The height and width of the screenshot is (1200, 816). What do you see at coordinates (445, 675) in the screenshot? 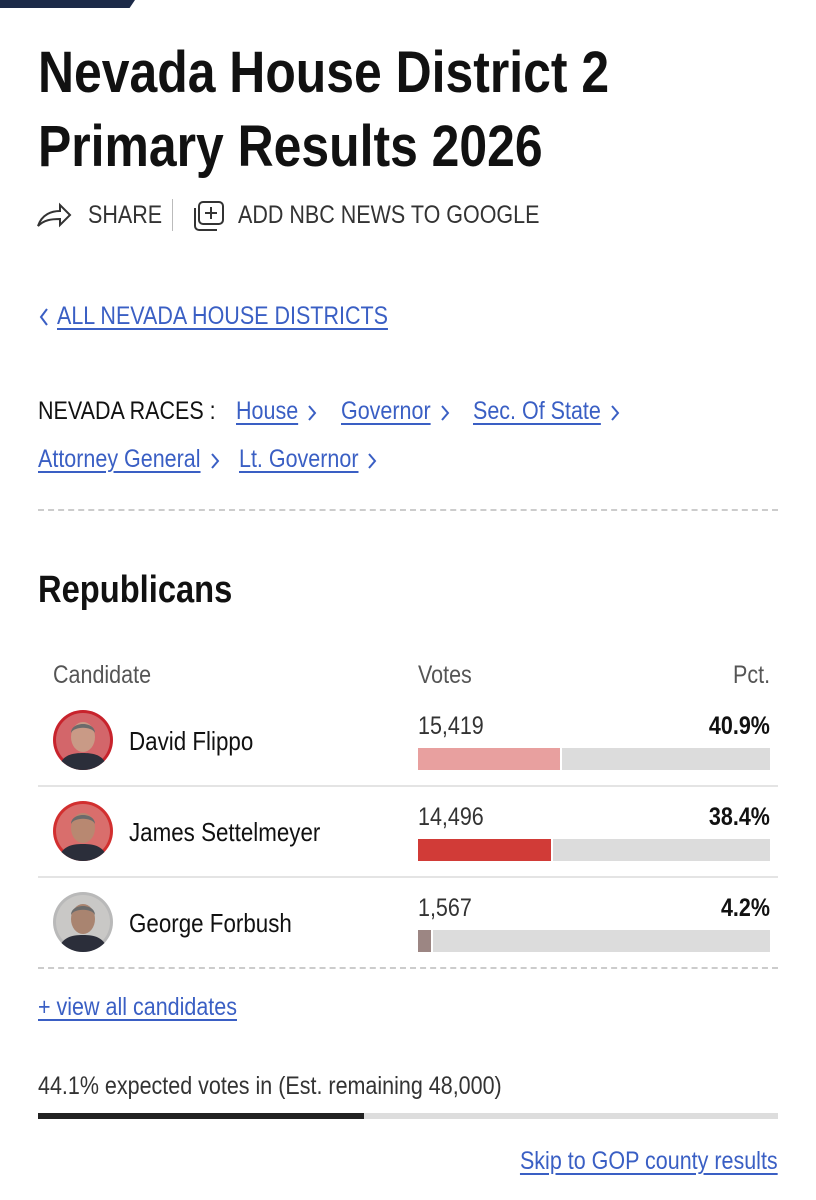
I see `header-votes: Votes` at bounding box center [445, 675].